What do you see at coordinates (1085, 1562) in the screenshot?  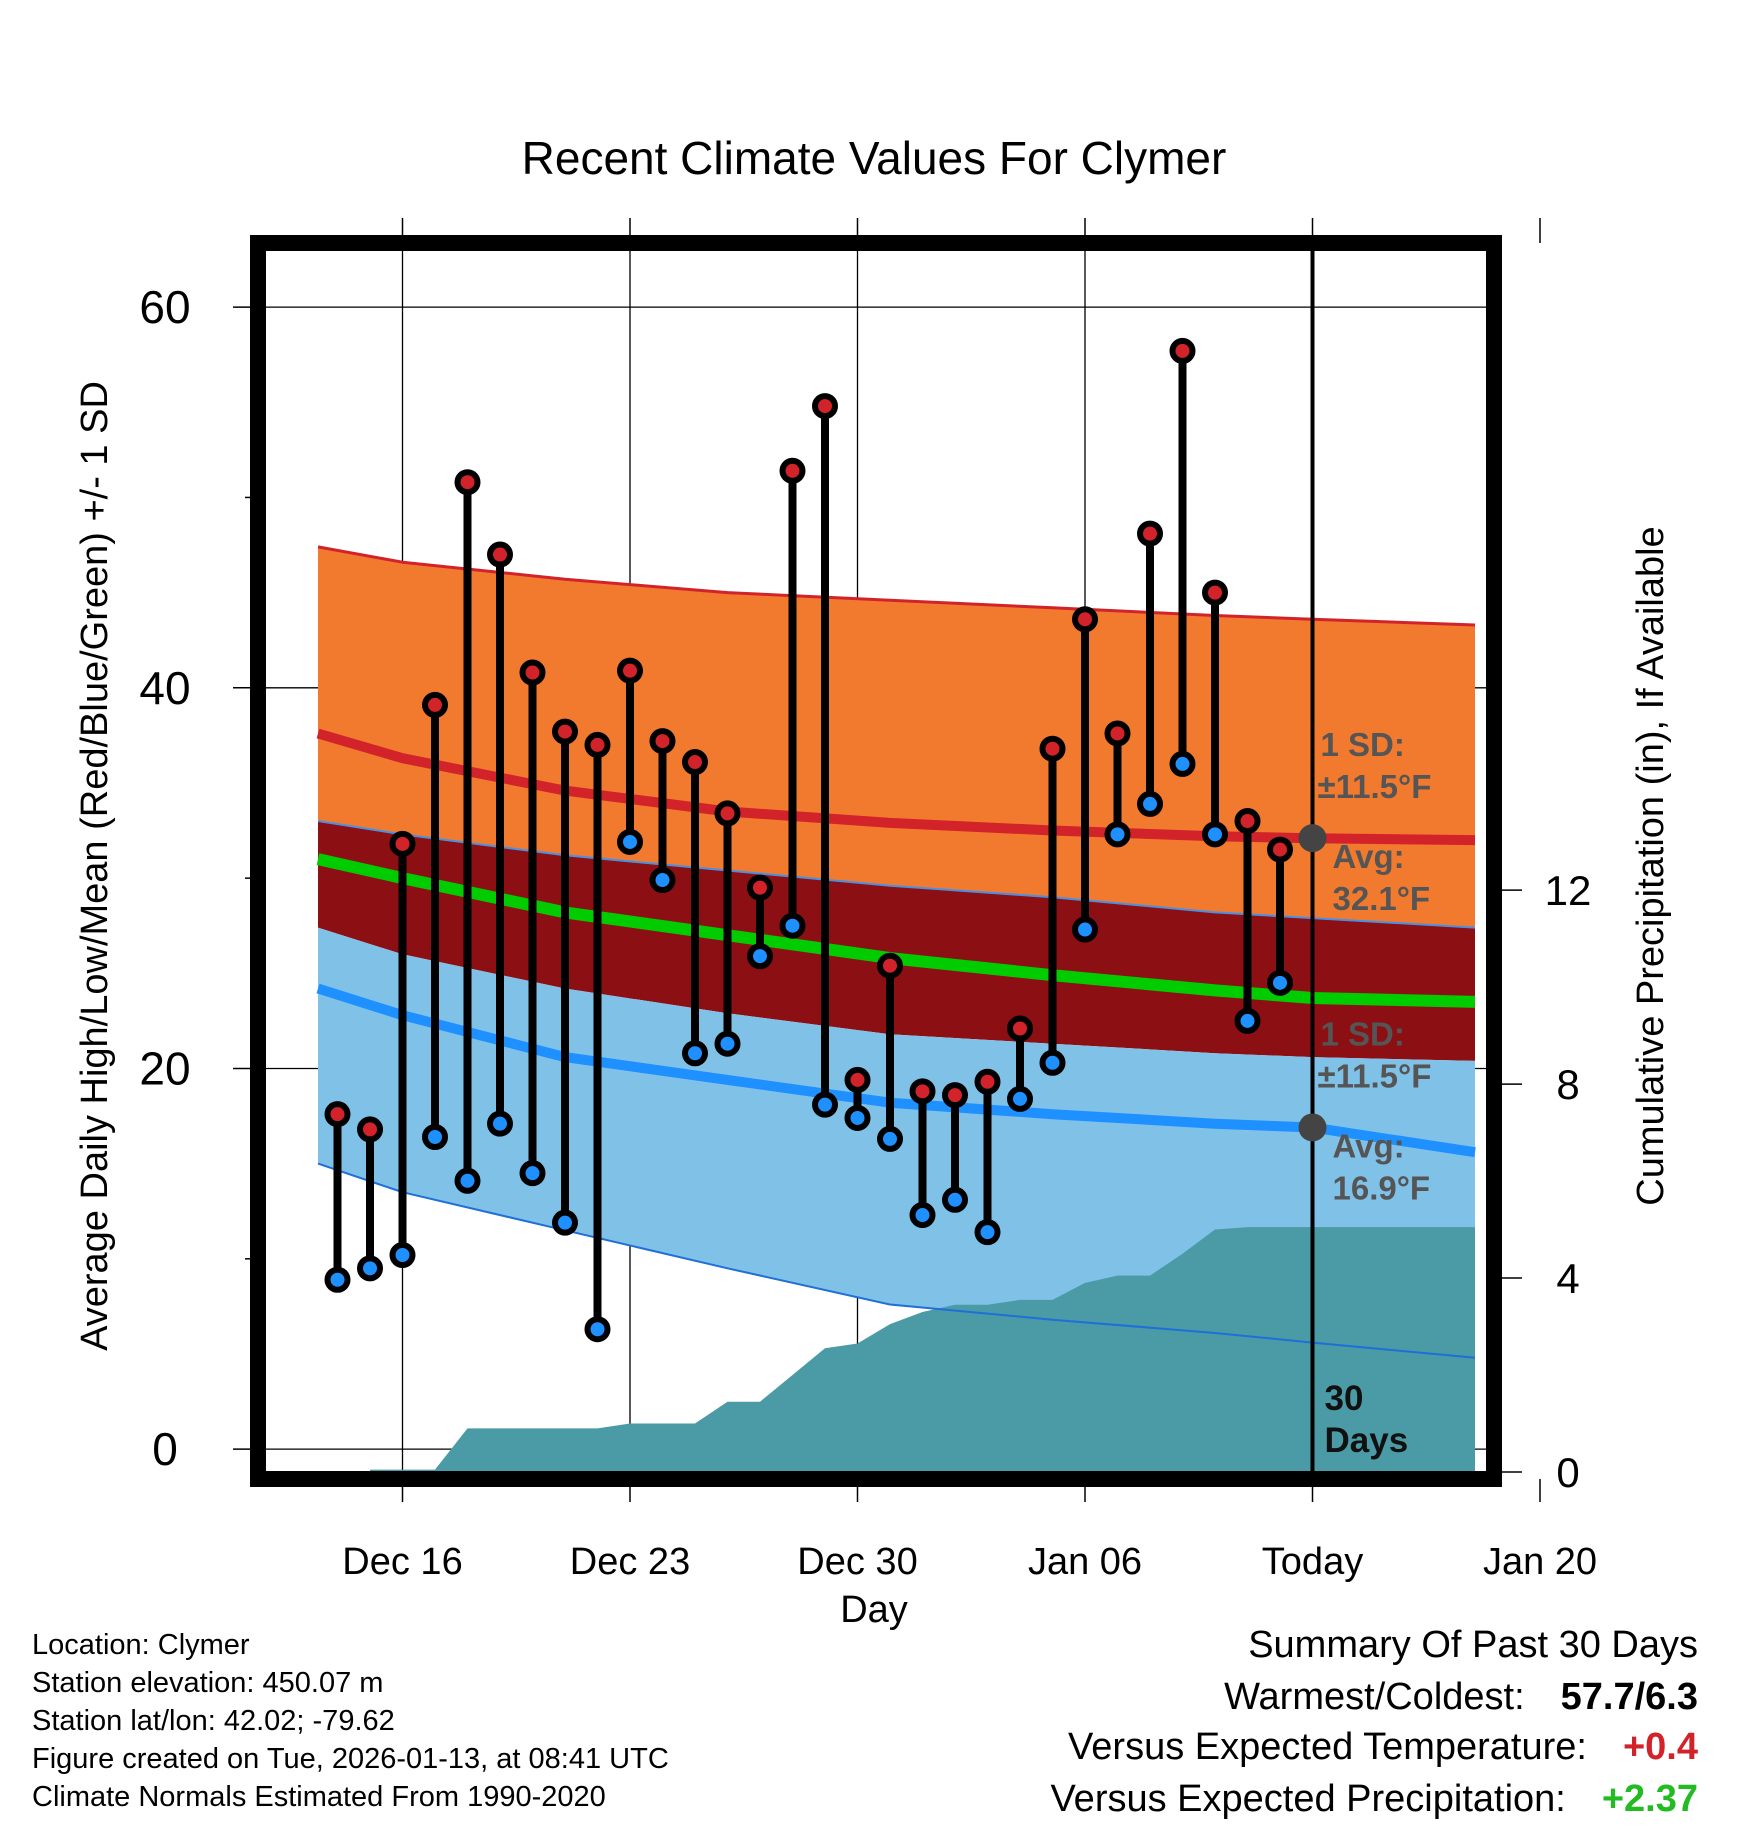 I see `x-tick-label: Jan 06` at bounding box center [1085, 1562].